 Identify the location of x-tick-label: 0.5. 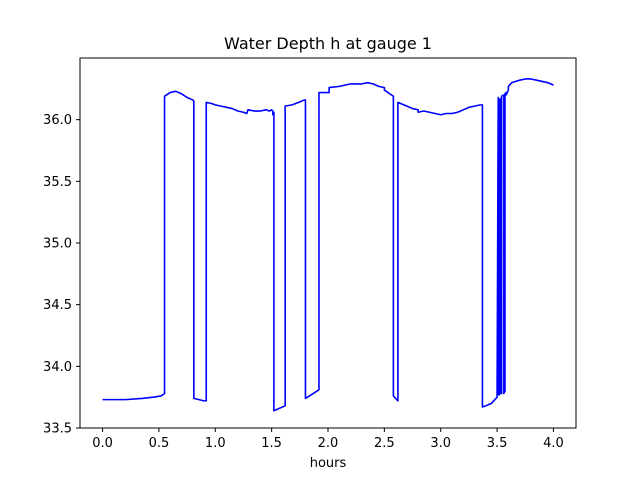
(159, 443).